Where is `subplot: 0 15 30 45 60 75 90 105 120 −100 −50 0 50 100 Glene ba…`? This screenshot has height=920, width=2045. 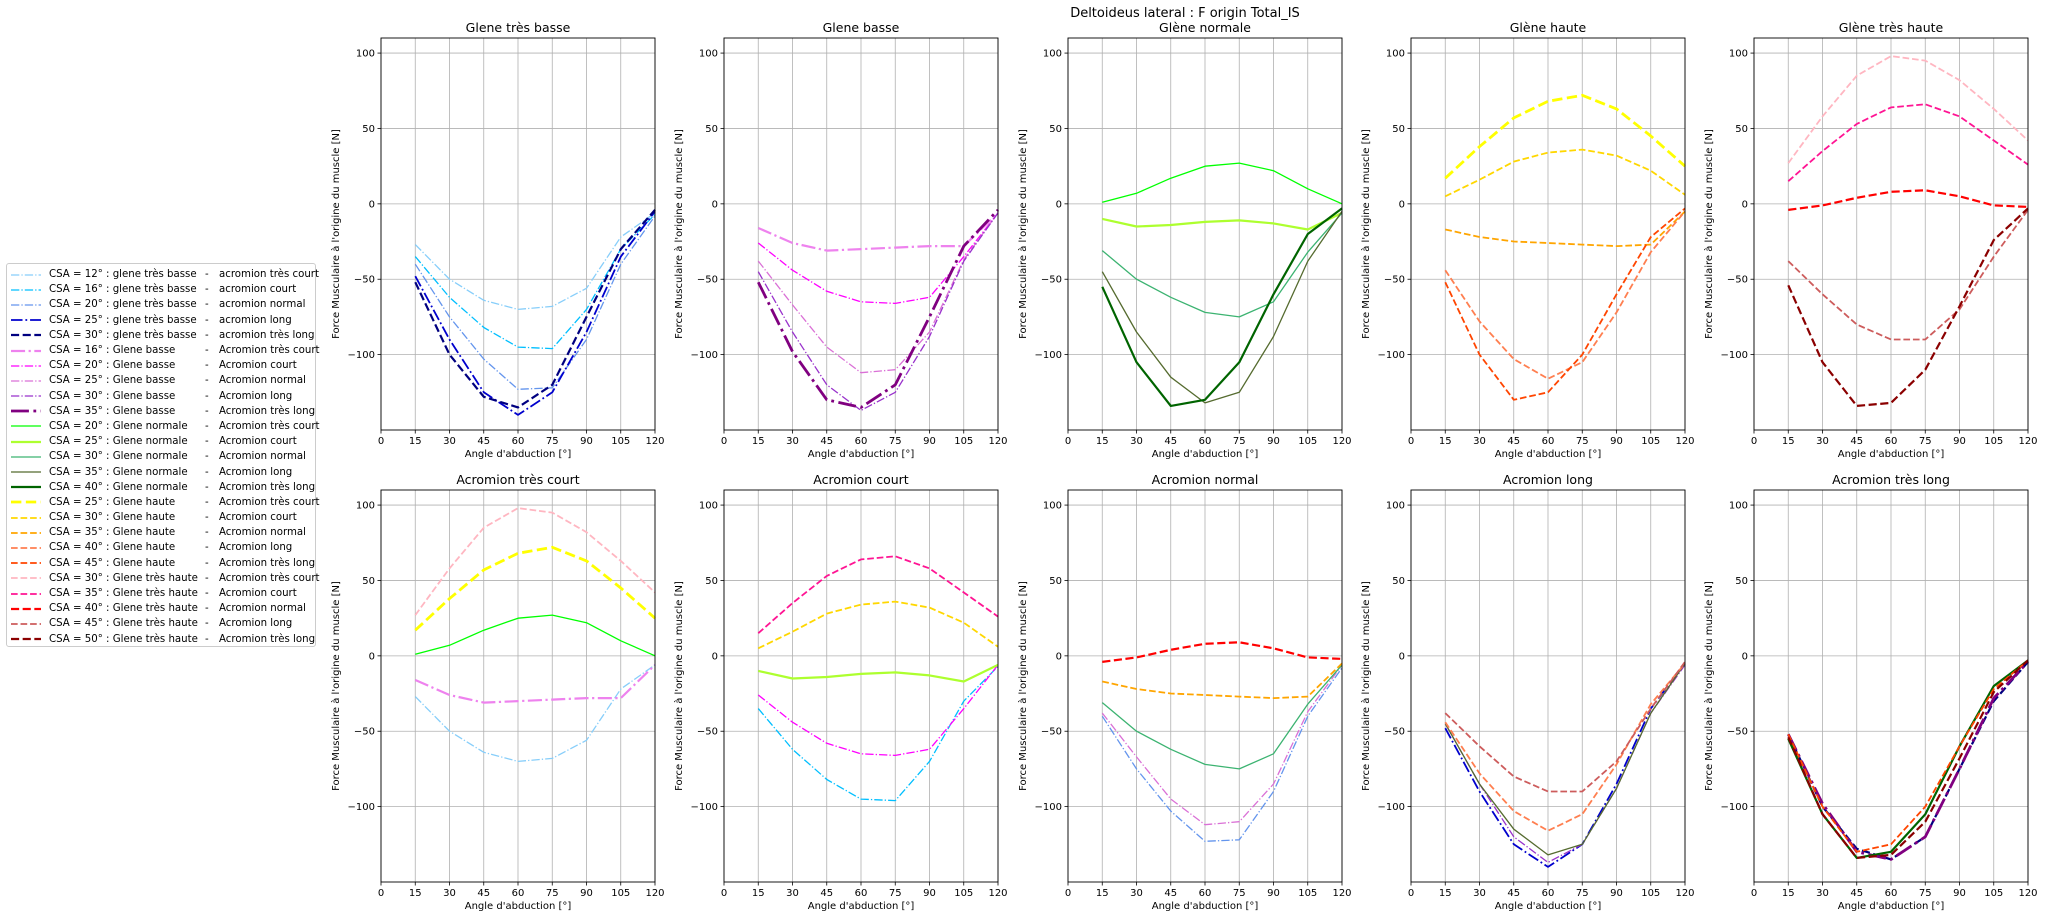
subplot: 0 15 30 45 60 75 90 105 120 −100 −50 0 50 100 Glene ba… is located at coordinates (840, 240).